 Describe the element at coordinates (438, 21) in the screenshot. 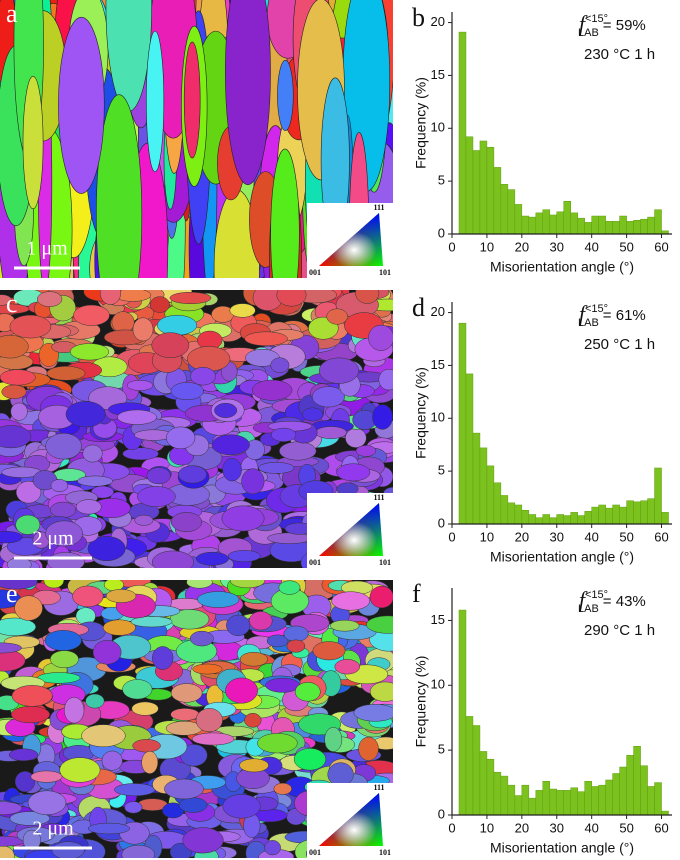

I see `y-tick-label: 20` at that location.